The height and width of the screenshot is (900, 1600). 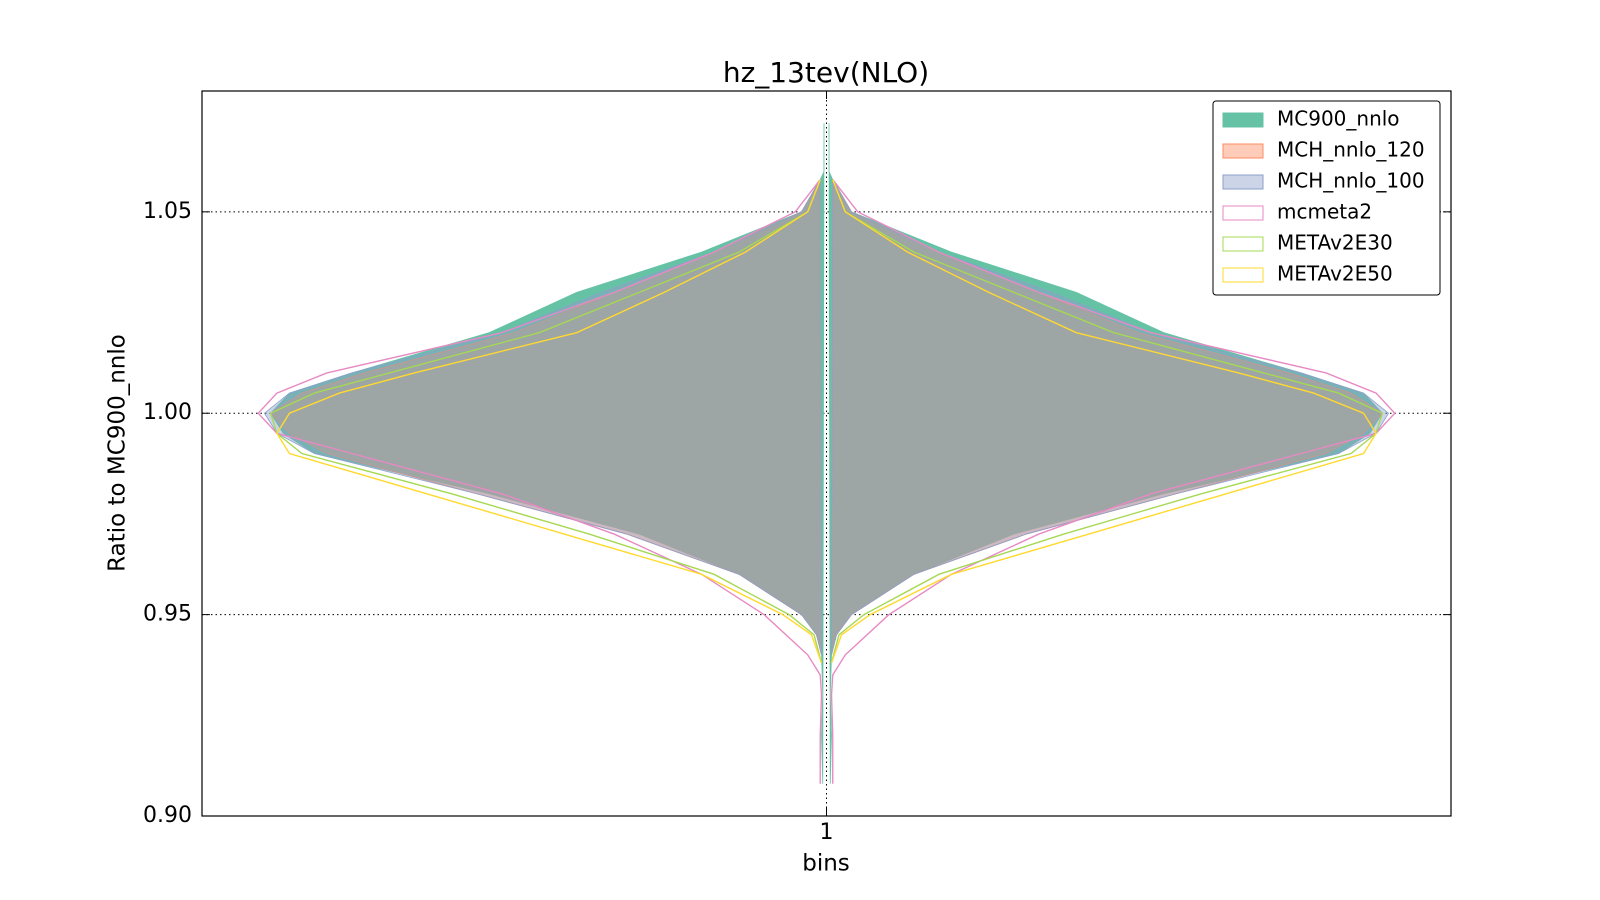 I want to click on legend-label: MC900_nnlo, so click(x=1338, y=119).